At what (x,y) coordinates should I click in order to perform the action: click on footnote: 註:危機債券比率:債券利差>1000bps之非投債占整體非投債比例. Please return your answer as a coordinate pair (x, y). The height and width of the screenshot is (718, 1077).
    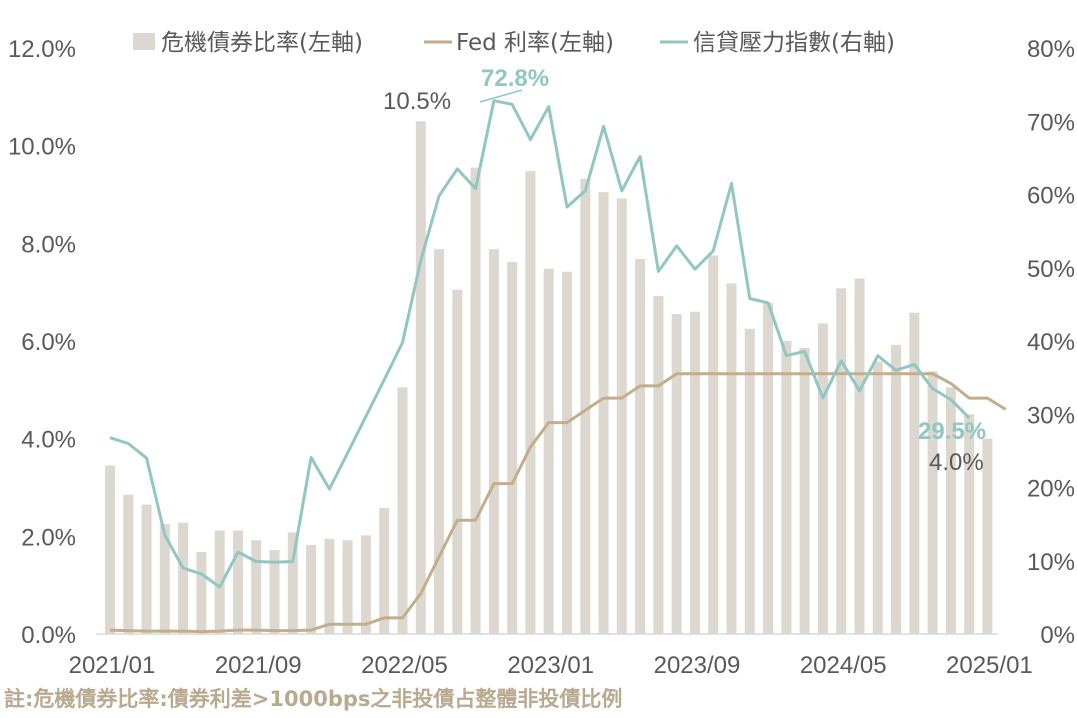
    Looking at the image, I should click on (313, 699).